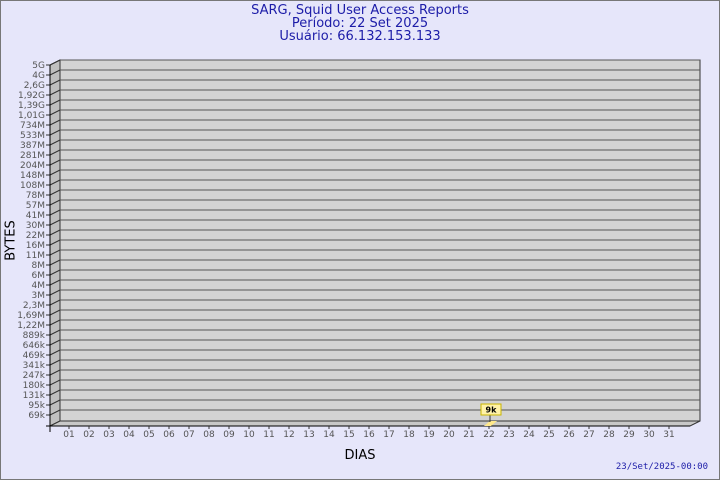 The width and height of the screenshot is (720, 480). What do you see at coordinates (360, 23) in the screenshot?
I see `chart-period: Período: 22 Set 2025` at bounding box center [360, 23].